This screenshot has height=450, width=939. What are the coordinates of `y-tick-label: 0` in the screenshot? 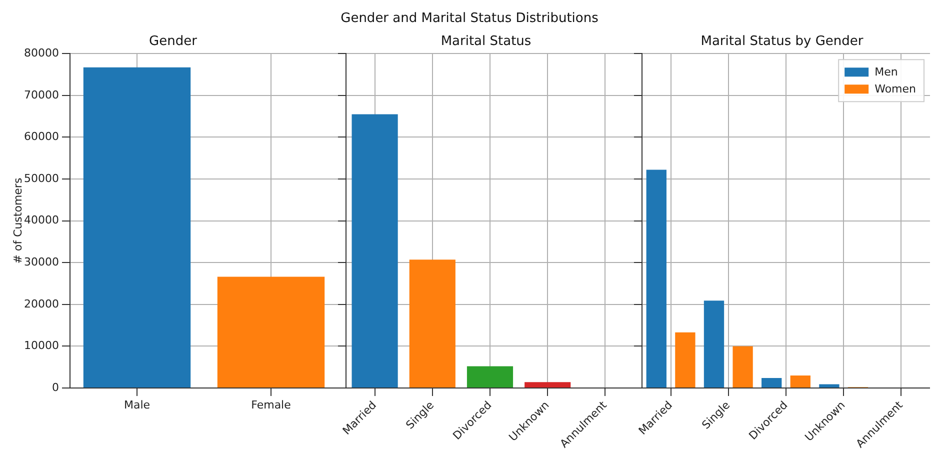 It's located at (55, 387).